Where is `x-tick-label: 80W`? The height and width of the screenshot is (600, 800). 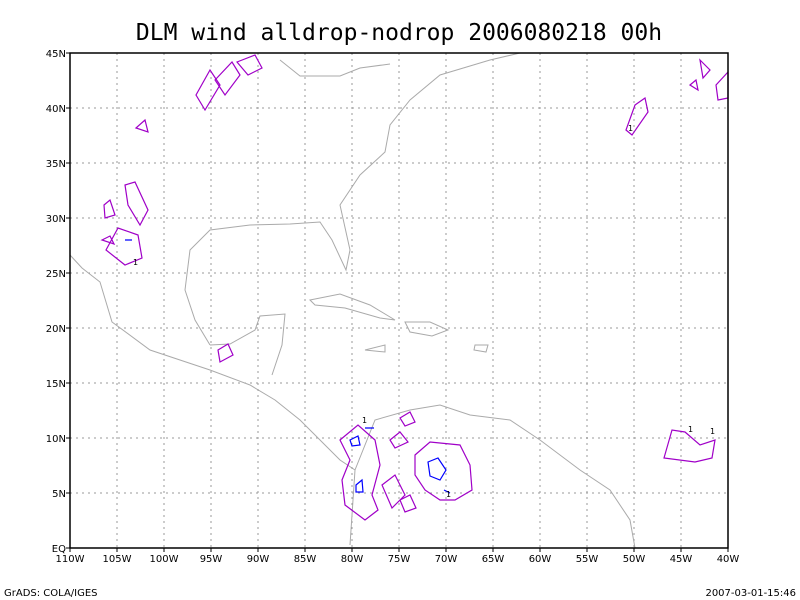
x-tick-label: 80W is located at coordinates (352, 559).